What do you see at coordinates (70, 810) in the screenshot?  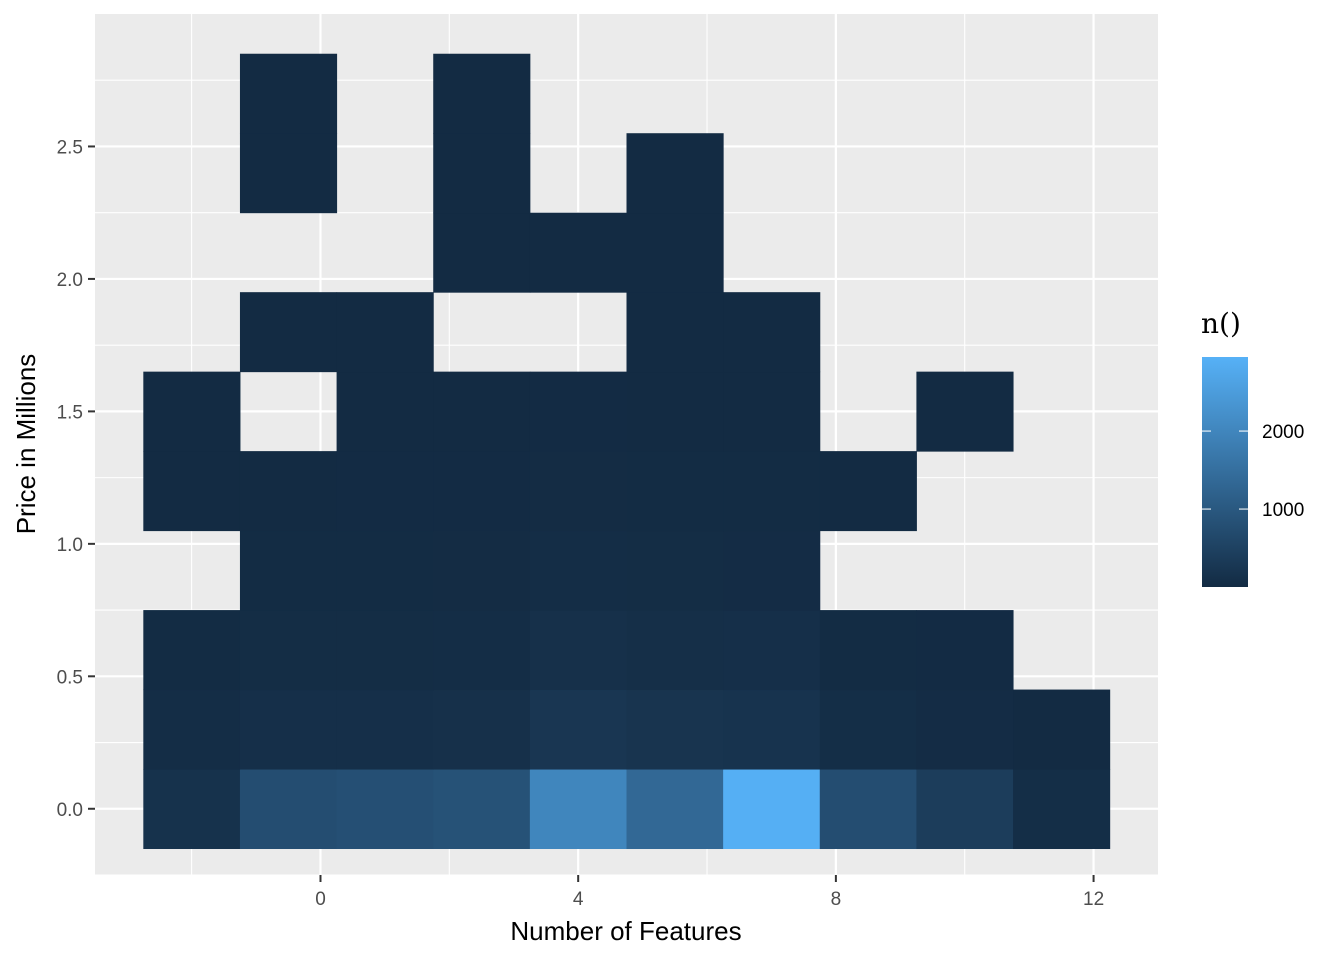 I see `y-tick-label: 0.0` at bounding box center [70, 810].